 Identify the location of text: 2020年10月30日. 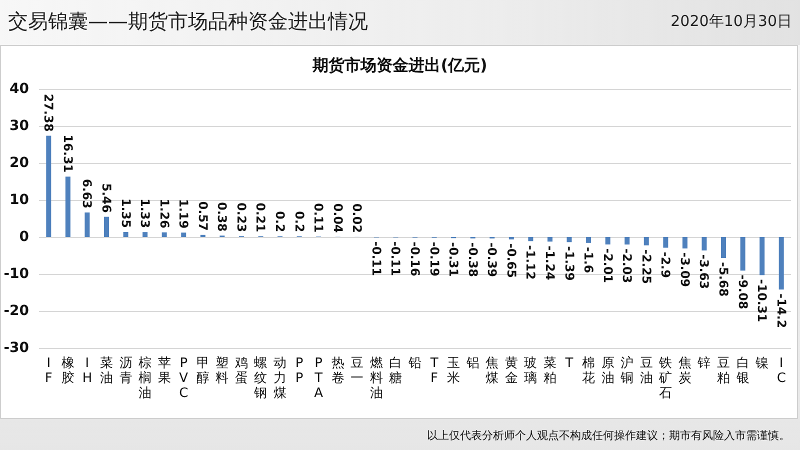
(731, 21).